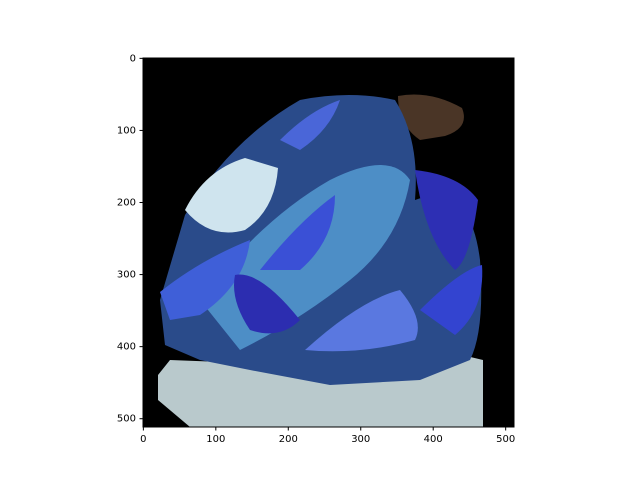 This screenshot has width=640, height=480. What do you see at coordinates (360, 439) in the screenshot?
I see `x-tick-label: 300` at bounding box center [360, 439].